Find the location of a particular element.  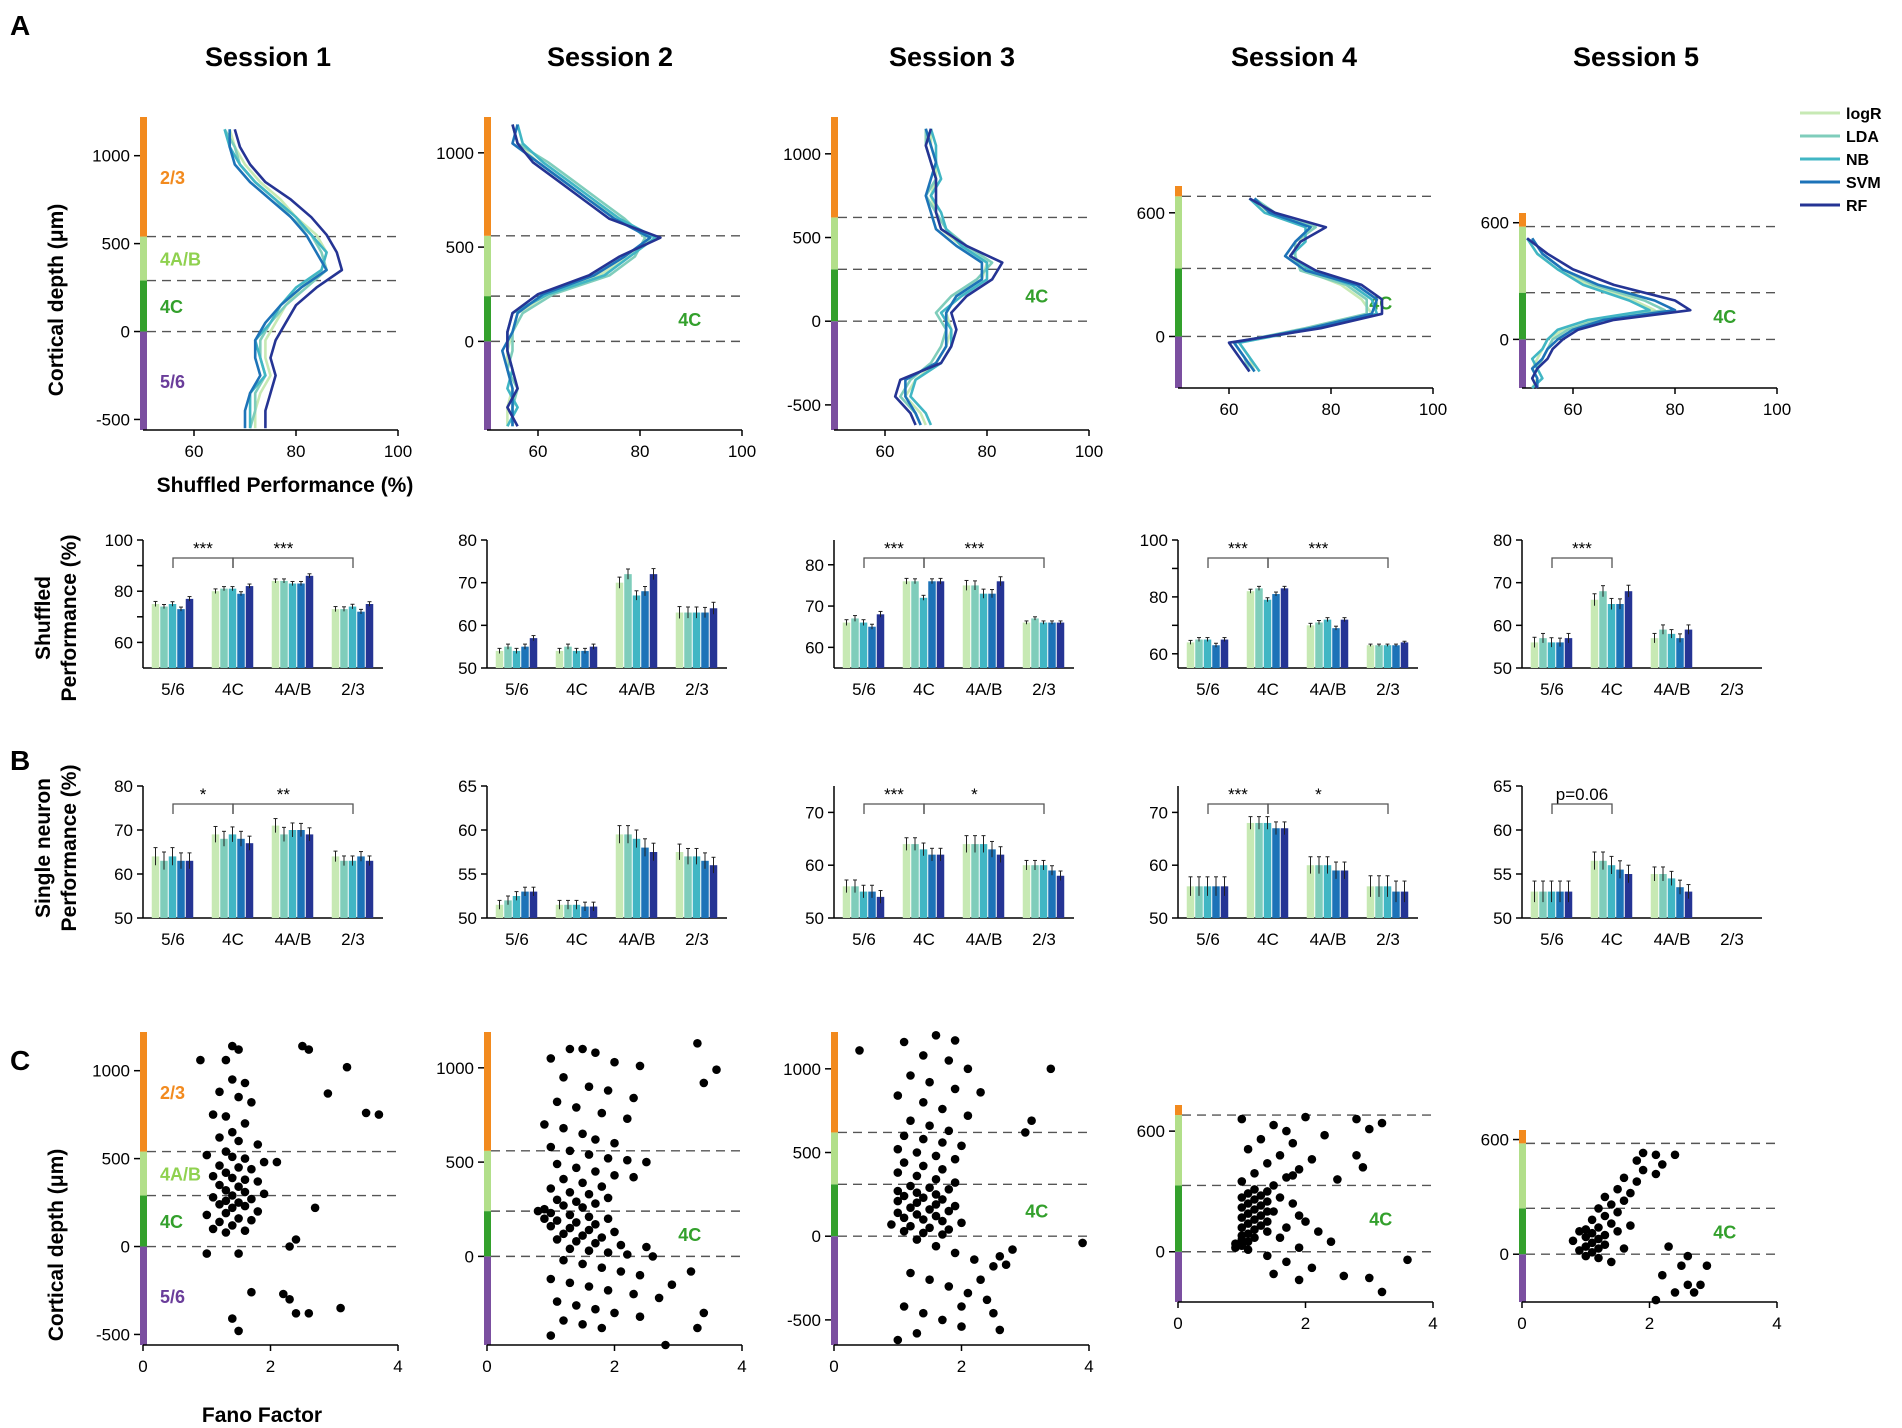

session-title-5: Session 5 is located at coordinates (1636, 57).